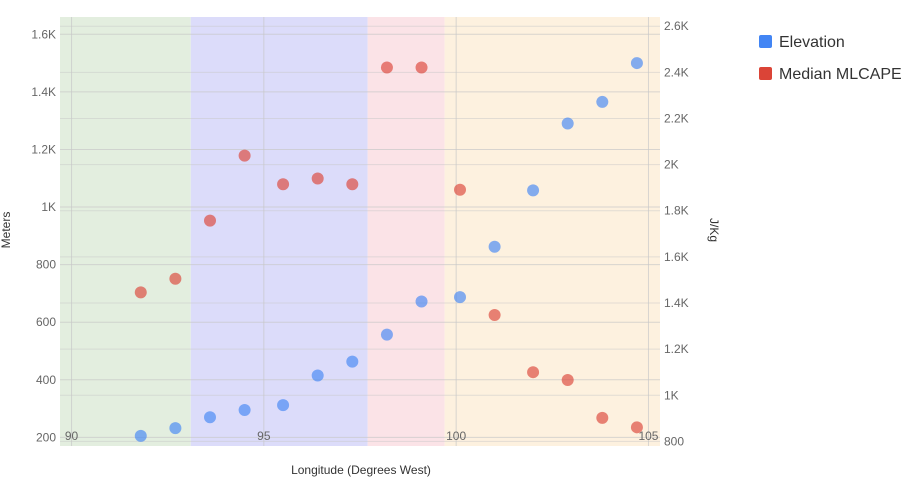 The image size is (903, 477). I want to click on y-left-tick-label: 1.4K, so click(43, 92).